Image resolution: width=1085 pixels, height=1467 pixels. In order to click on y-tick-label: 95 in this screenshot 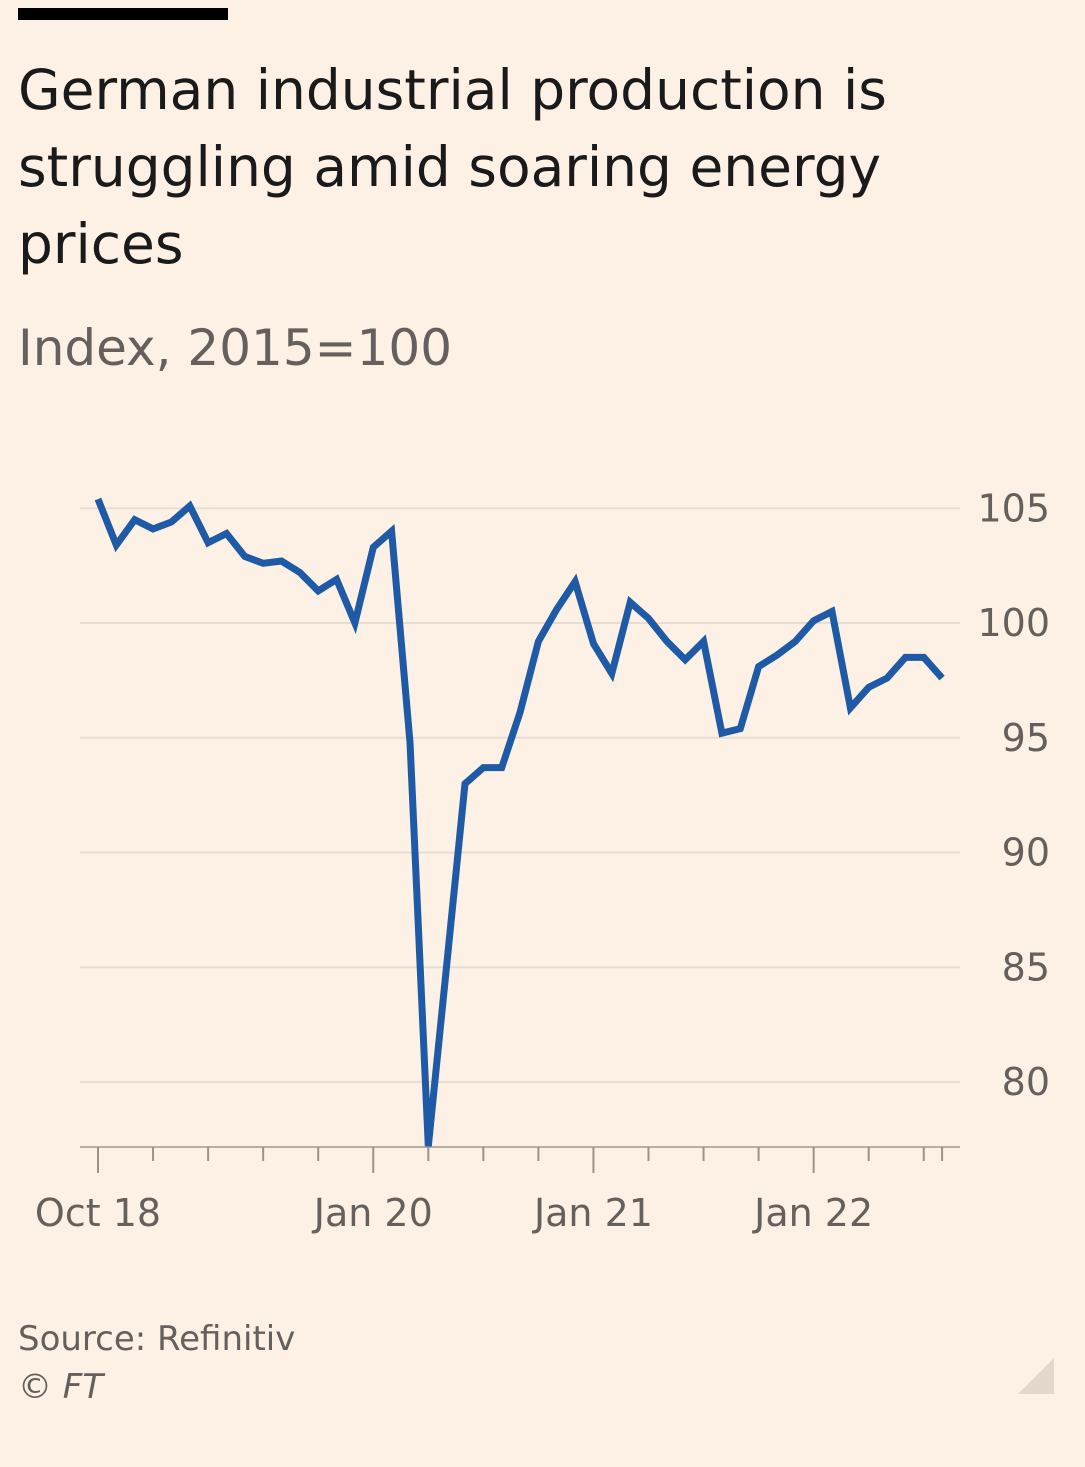, I will do `click(1026, 738)`.